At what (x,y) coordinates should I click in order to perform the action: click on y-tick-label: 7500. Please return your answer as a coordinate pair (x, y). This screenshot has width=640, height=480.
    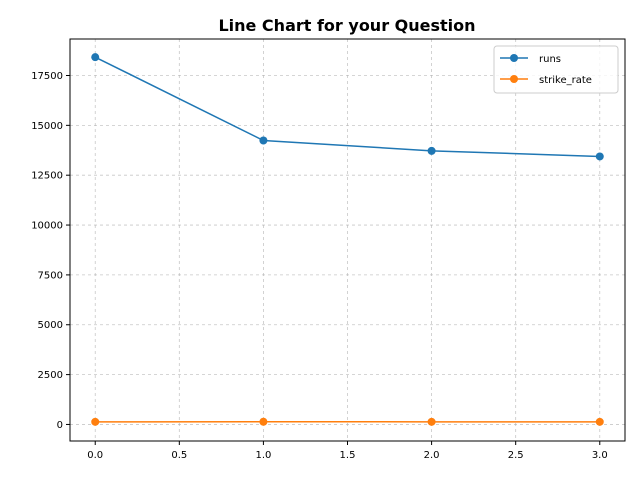
    Looking at the image, I should click on (50, 275).